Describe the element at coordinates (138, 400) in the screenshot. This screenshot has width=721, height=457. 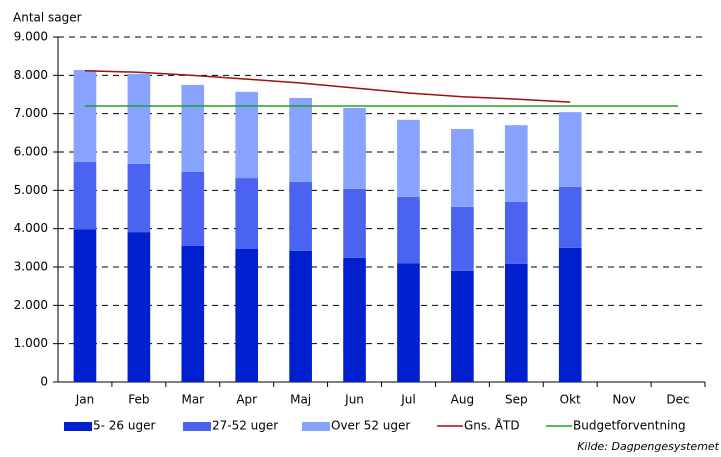
I see `x-tick-label: Feb` at that location.